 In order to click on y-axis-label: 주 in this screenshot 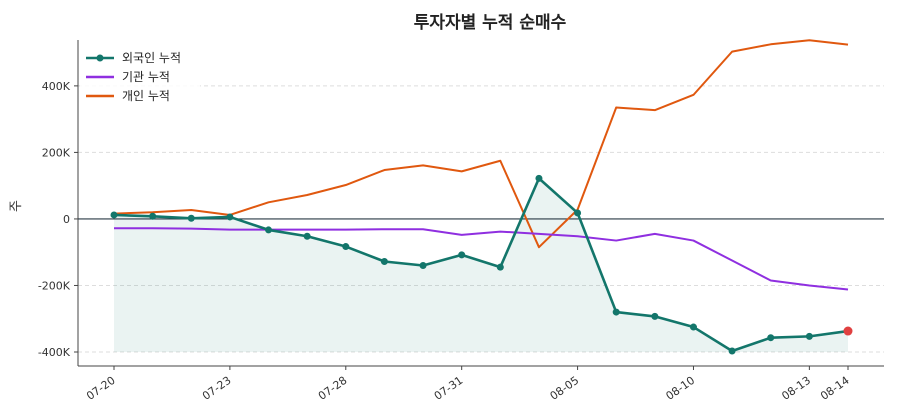, I will do `click(16, 206)`.